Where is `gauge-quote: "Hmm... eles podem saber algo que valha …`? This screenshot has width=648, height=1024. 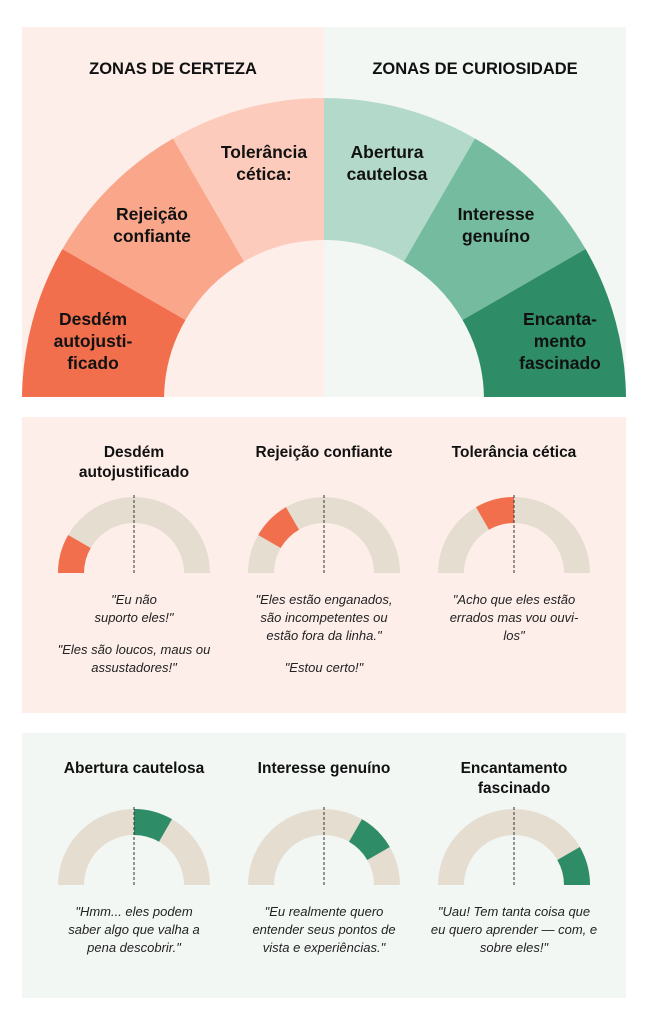
gauge-quote: "Hmm... eles podem saber algo que valha … is located at coordinates (134, 929).